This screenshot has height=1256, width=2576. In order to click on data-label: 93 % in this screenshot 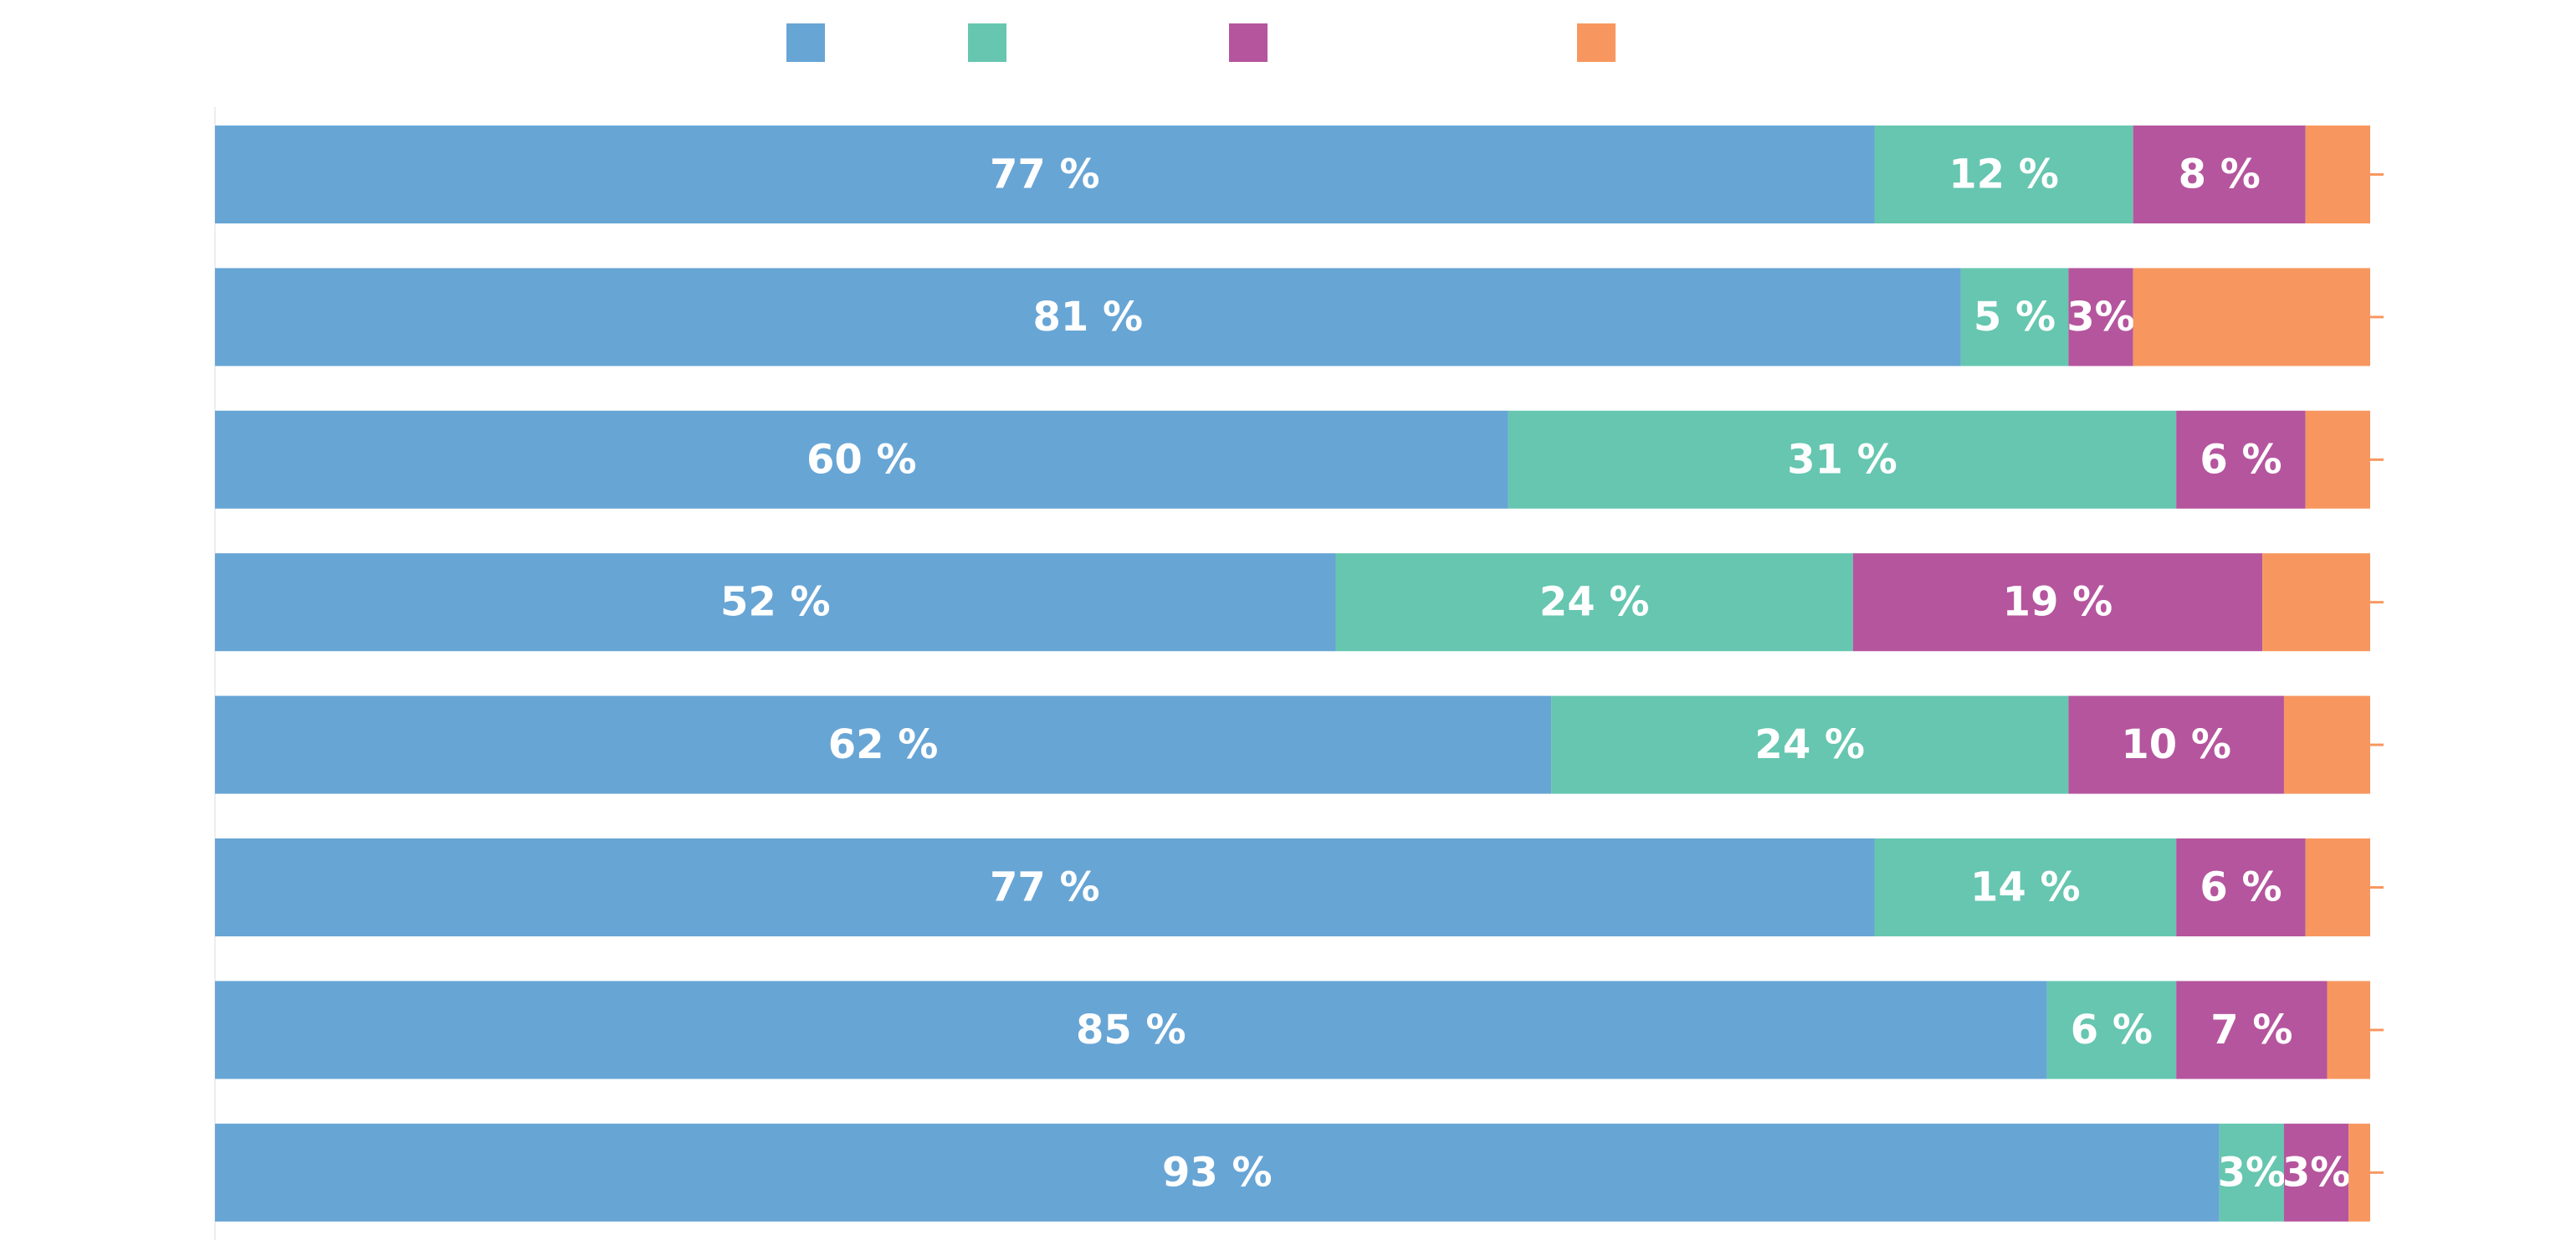, I will do `click(1217, 1172)`.